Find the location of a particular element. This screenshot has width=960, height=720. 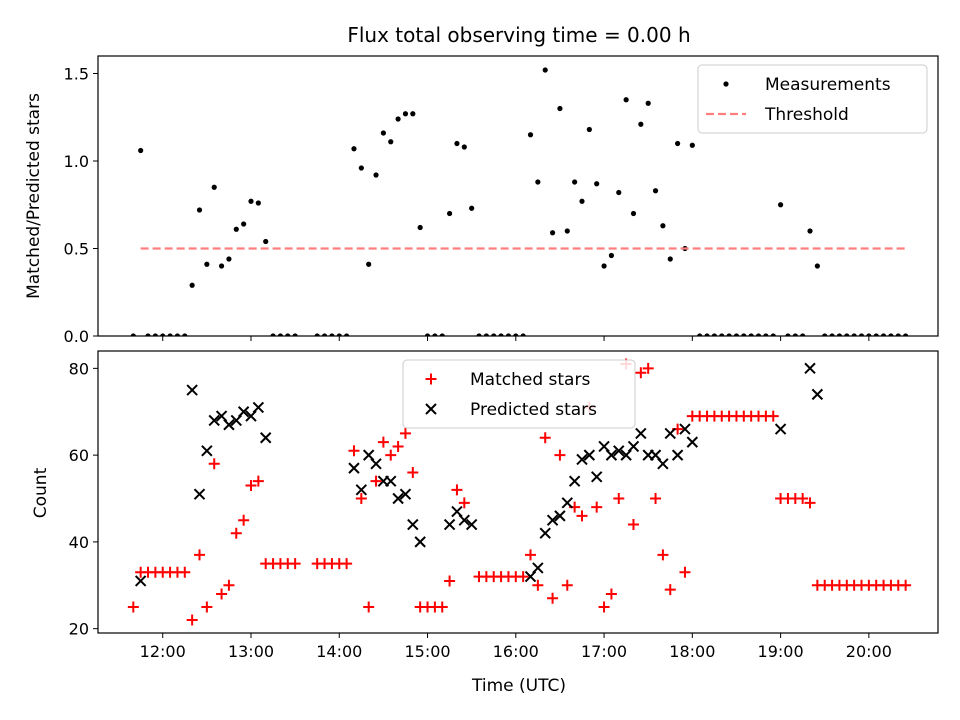

x-tick-label: 15:00 is located at coordinates (427, 651).